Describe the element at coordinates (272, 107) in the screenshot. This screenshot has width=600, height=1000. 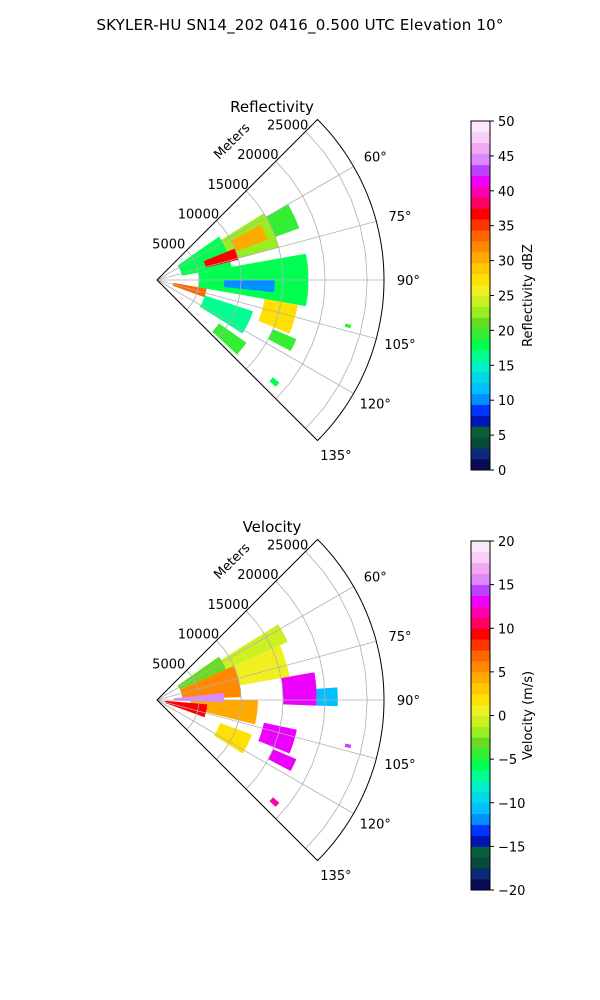
I see `panel-title: Reflectivity` at that location.